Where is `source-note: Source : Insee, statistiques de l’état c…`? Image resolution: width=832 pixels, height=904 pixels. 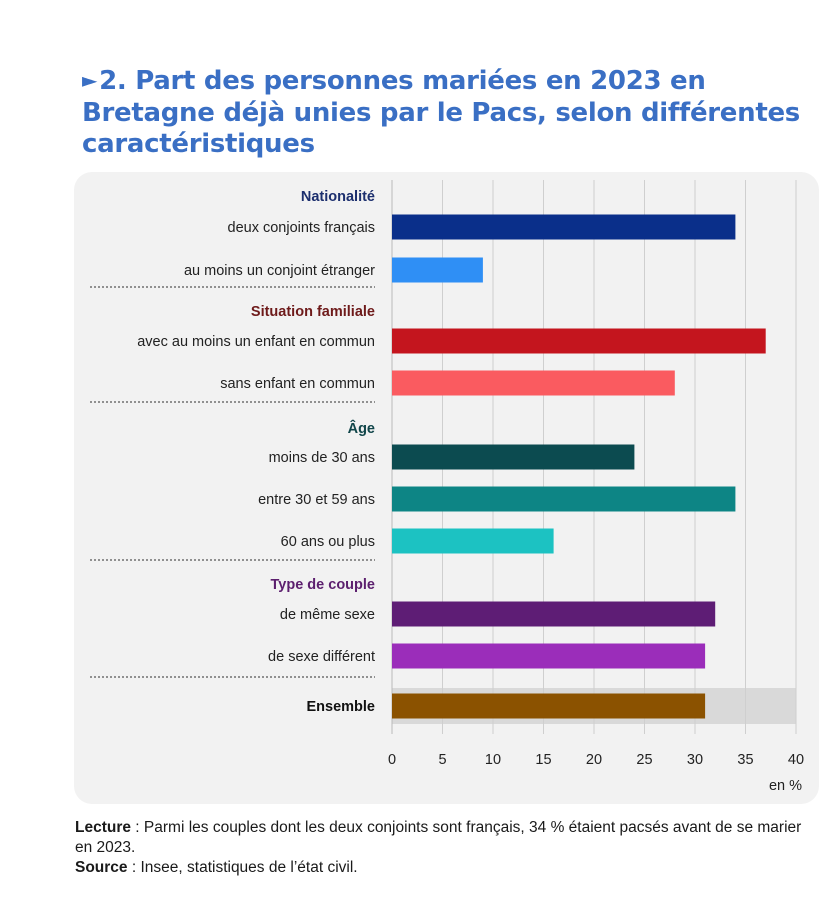
source-note: Source : Insee, statistiques de l’état c… is located at coordinates (447, 868).